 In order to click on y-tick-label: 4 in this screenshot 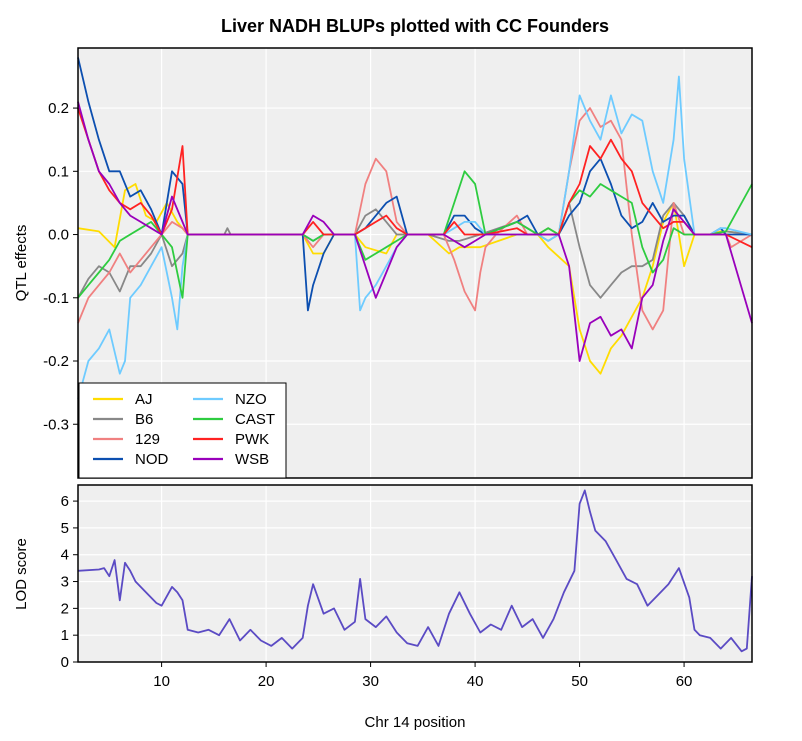, I will do `click(65, 555)`.